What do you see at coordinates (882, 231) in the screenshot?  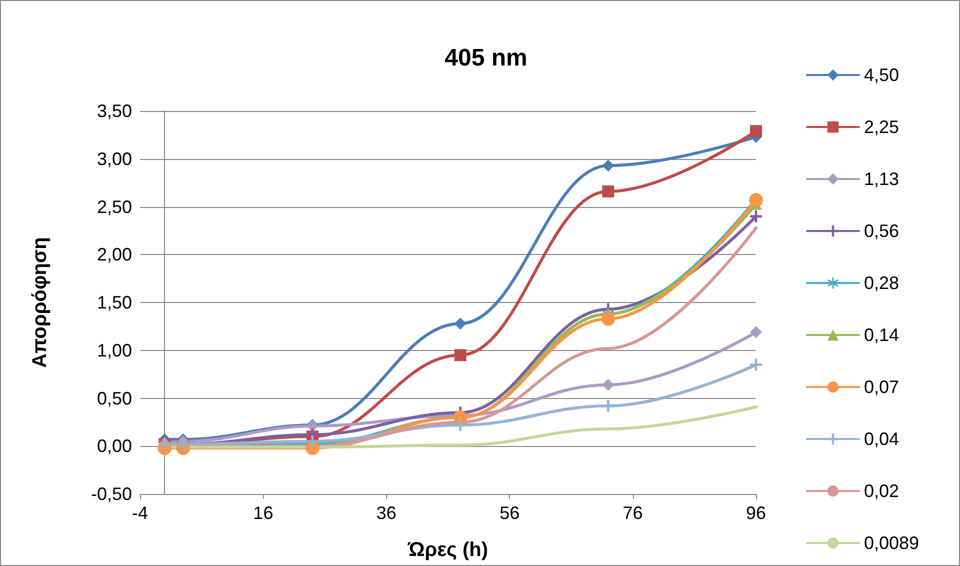 I see `legend-label: 0,56` at bounding box center [882, 231].